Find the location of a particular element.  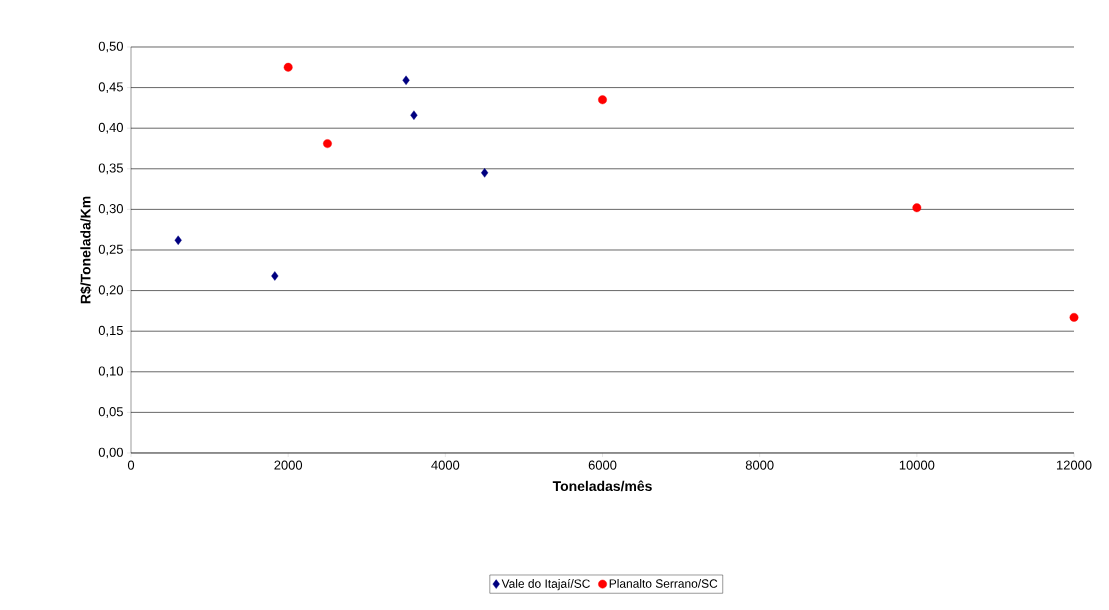

x-axis-title: Toneladas/mês is located at coordinates (602, 486).